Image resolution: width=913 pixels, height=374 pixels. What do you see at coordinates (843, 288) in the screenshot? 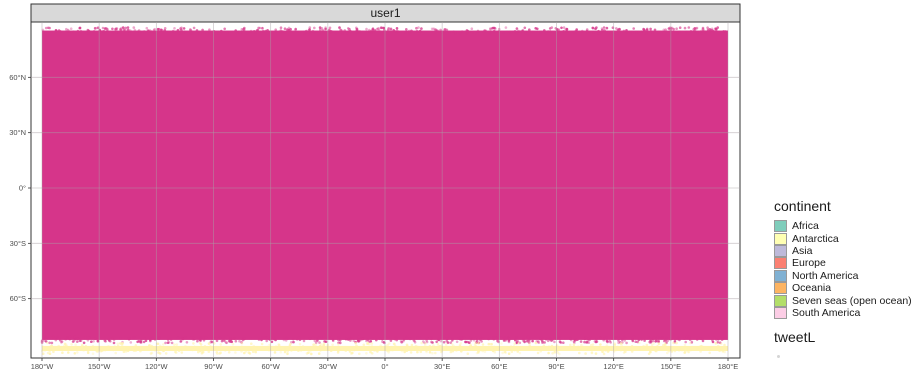
I see `legend-item: Oceania` at bounding box center [843, 288].